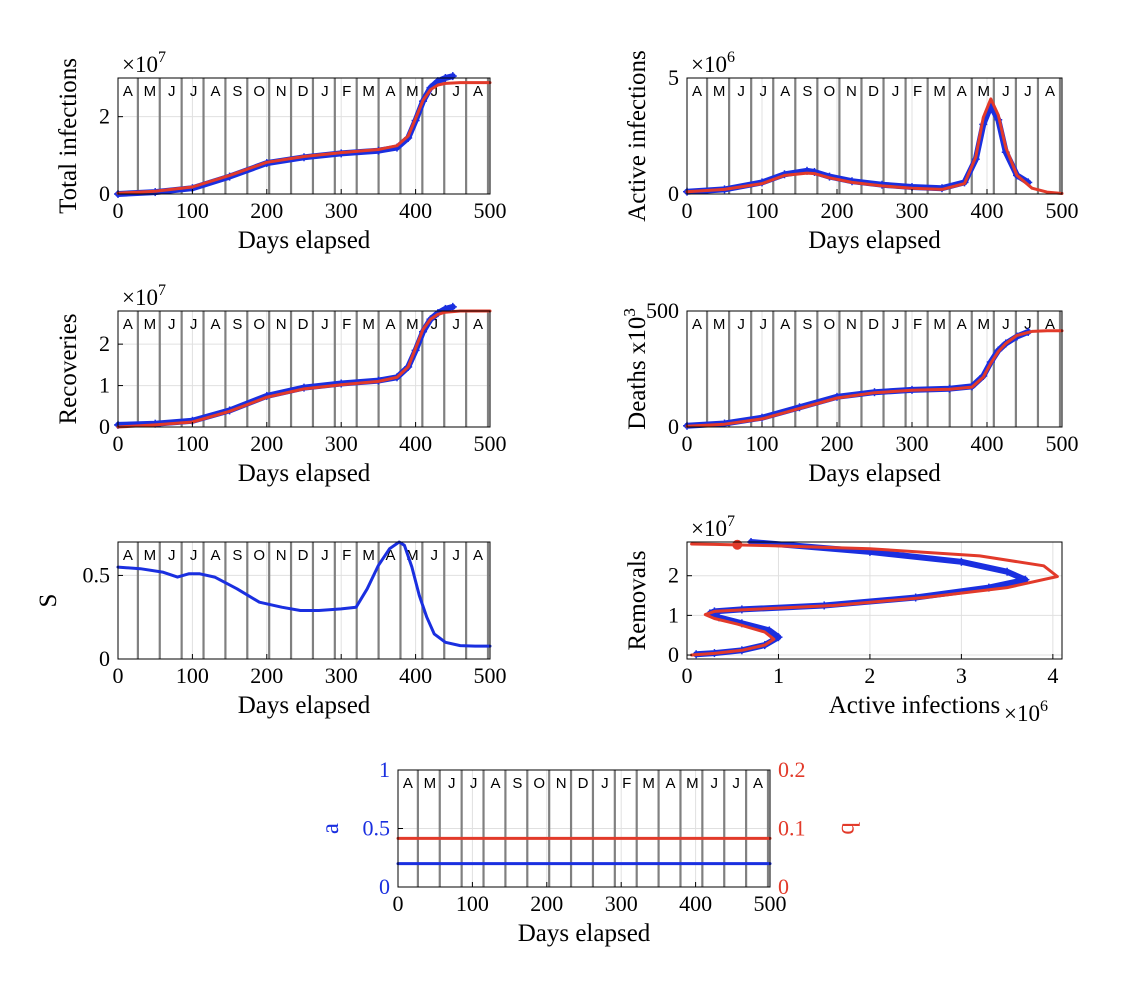 The height and width of the screenshot is (992, 1130). Describe the element at coordinates (673, 77) in the screenshot. I see `y-tick-label: 5` at that location.